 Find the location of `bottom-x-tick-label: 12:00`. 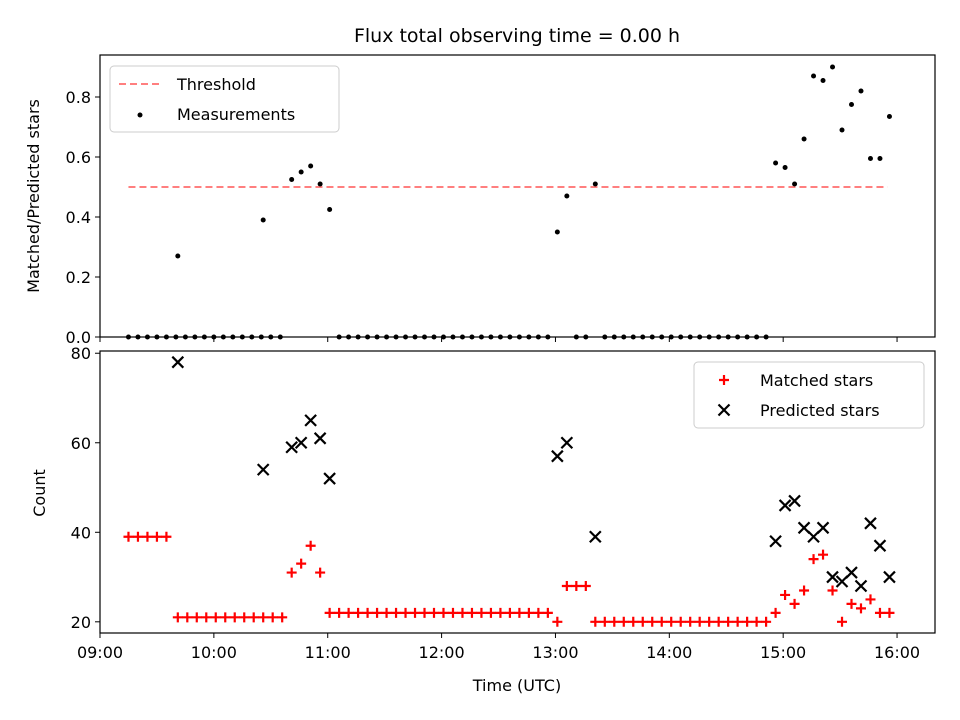

bottom-x-tick-label: 12:00 is located at coordinates (442, 652).